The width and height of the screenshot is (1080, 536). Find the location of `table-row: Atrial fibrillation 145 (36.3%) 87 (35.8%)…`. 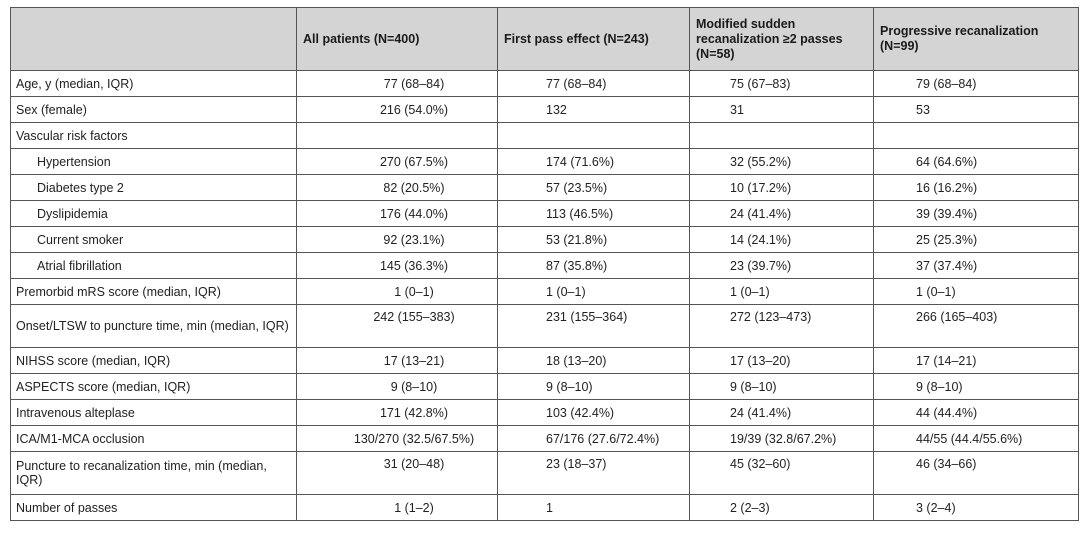

table-row: Atrial fibrillation 145 (36.3%) 87 (35.8%)… is located at coordinates (544, 265).